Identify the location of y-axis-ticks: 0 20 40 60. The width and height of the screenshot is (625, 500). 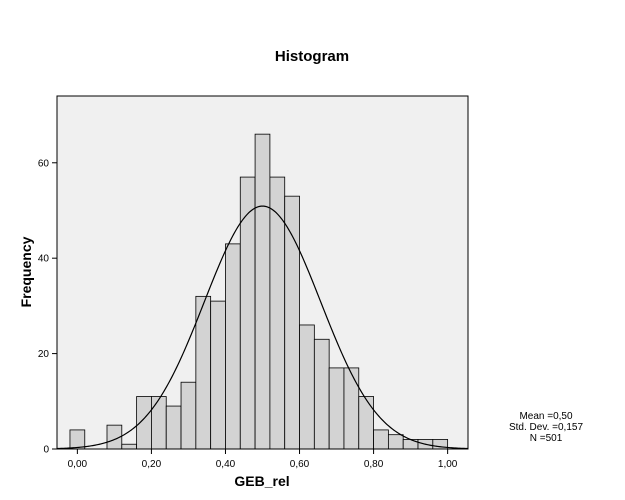
(47, 307).